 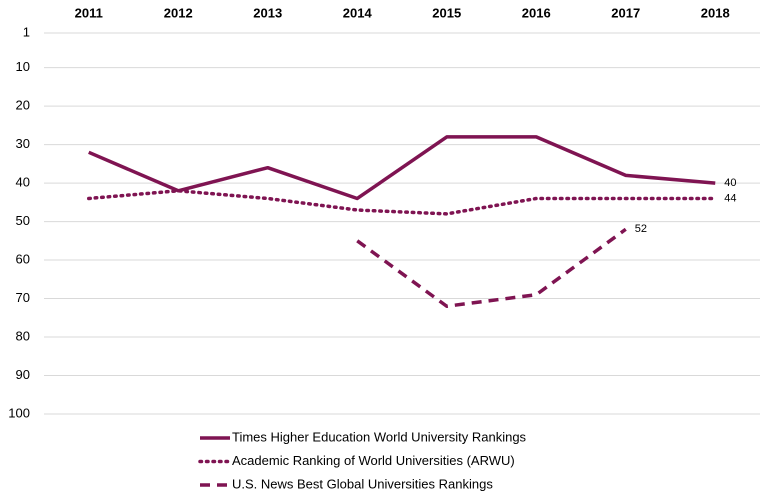 I want to click on x-tick-label: 2014, so click(x=358, y=12).